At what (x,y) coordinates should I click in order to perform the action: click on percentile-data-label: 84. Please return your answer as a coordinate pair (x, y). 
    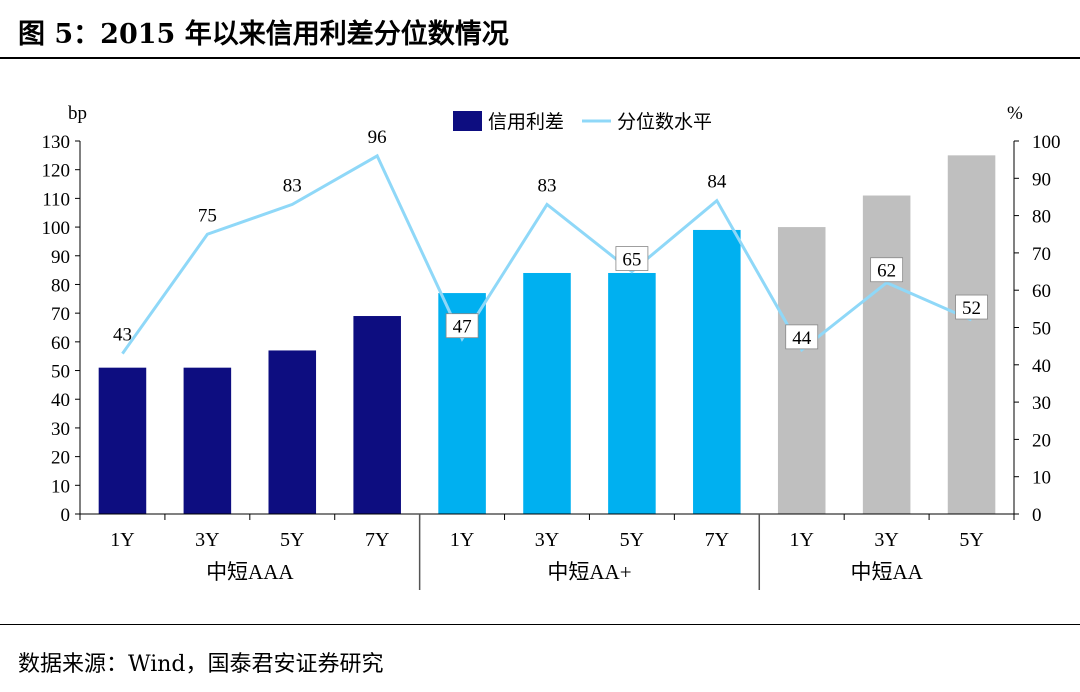
    Looking at the image, I should click on (717, 182).